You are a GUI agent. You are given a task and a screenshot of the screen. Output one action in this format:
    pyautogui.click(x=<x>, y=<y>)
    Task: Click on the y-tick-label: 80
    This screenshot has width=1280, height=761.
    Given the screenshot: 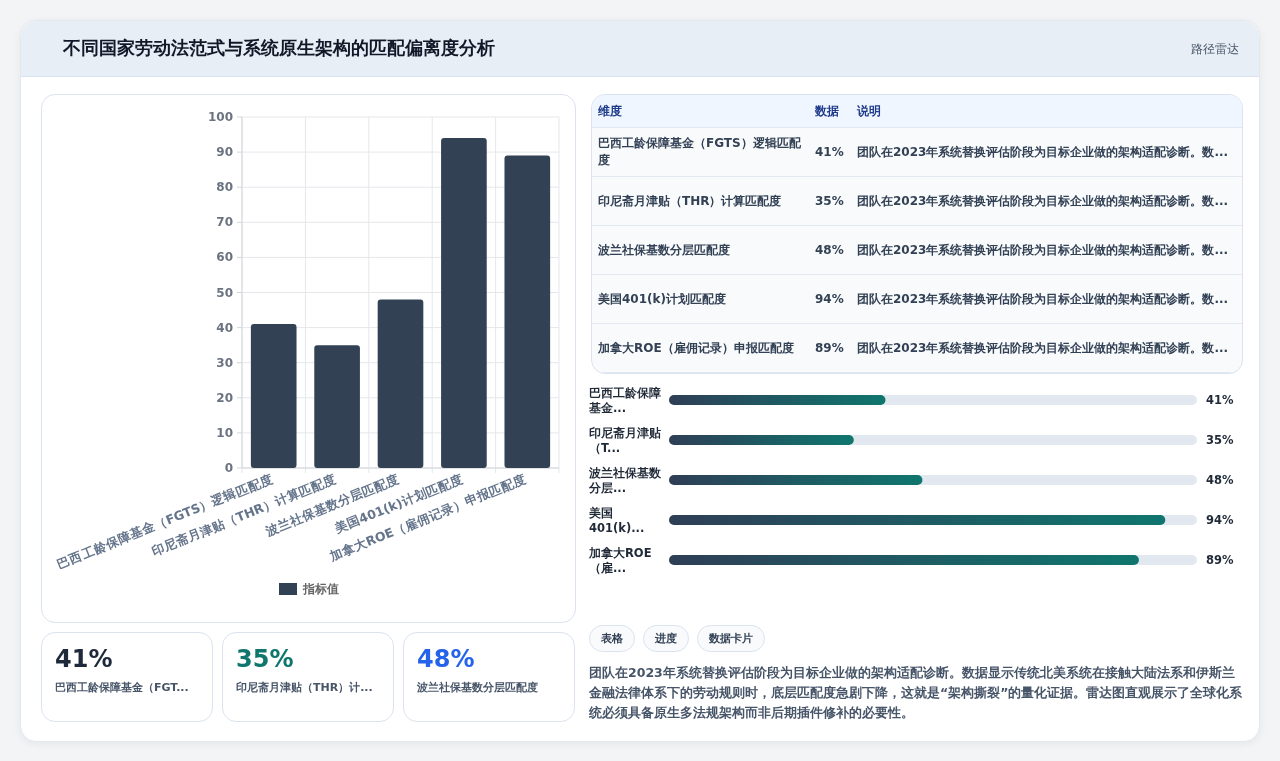 What is the action you would take?
    pyautogui.click(x=224, y=187)
    